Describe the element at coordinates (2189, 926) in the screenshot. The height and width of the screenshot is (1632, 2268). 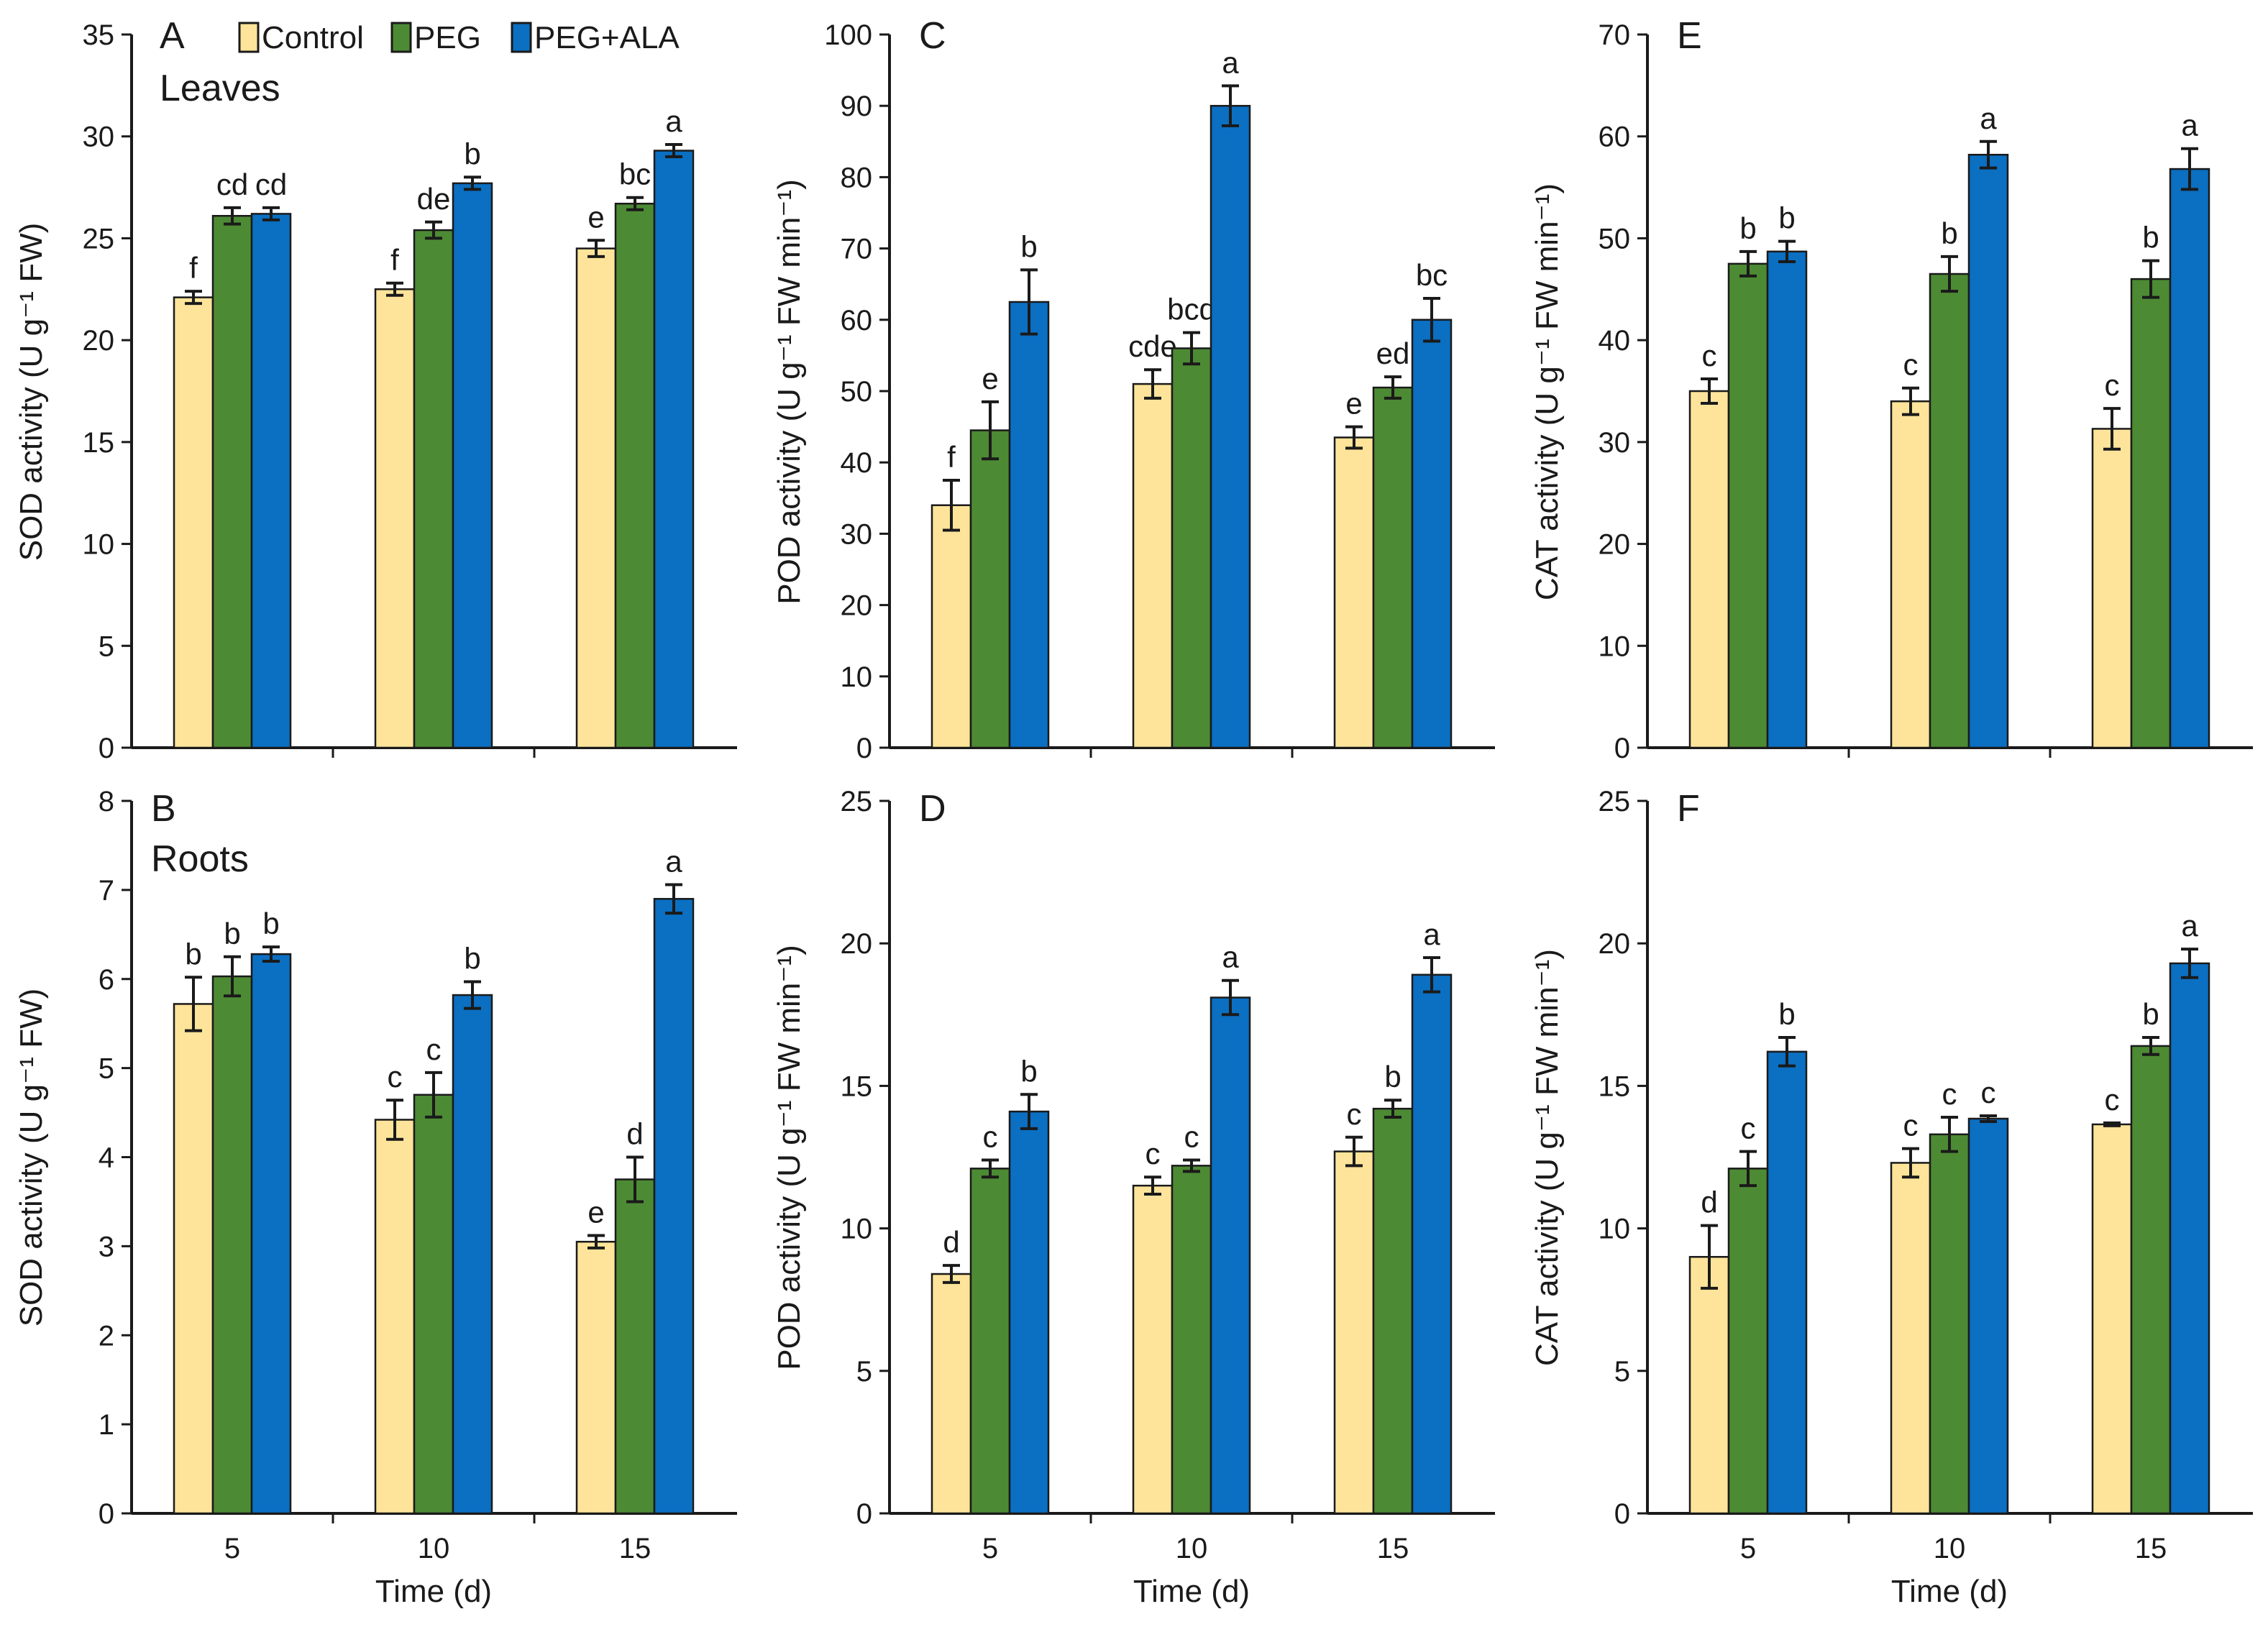
I see `significance-letter-f: a` at that location.